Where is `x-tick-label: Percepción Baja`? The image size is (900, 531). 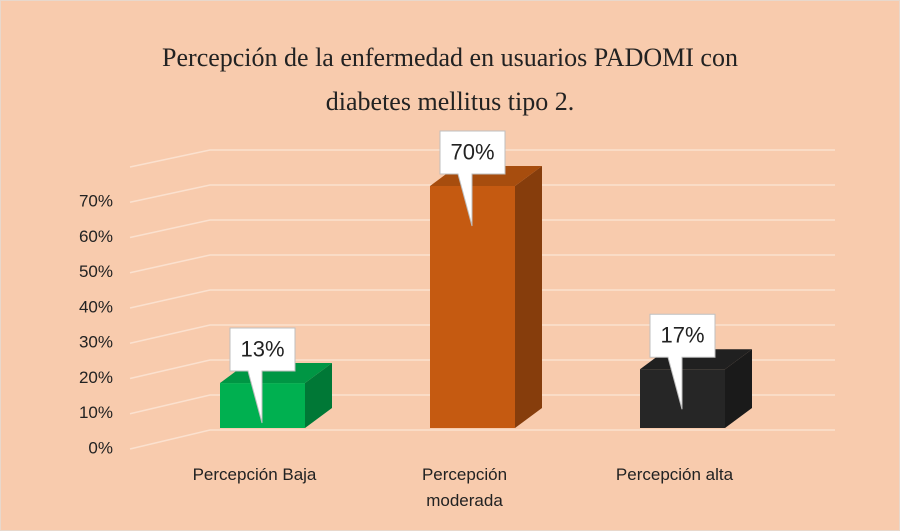
x-tick-label: Percepción Baja is located at coordinates (254, 474).